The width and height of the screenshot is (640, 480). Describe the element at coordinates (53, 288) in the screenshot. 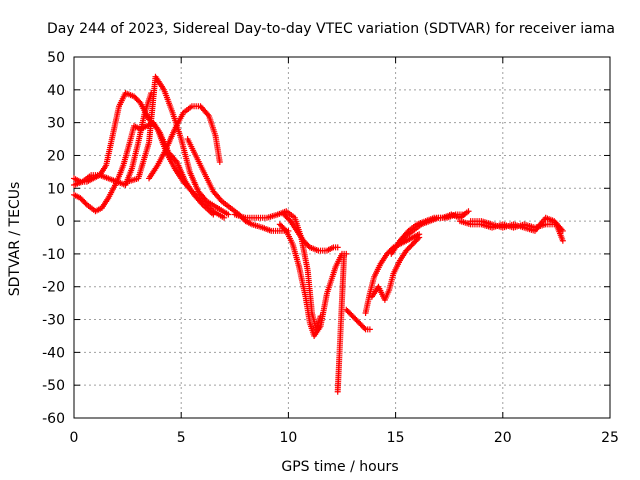

I see `y-tick-label: -20` at that location.